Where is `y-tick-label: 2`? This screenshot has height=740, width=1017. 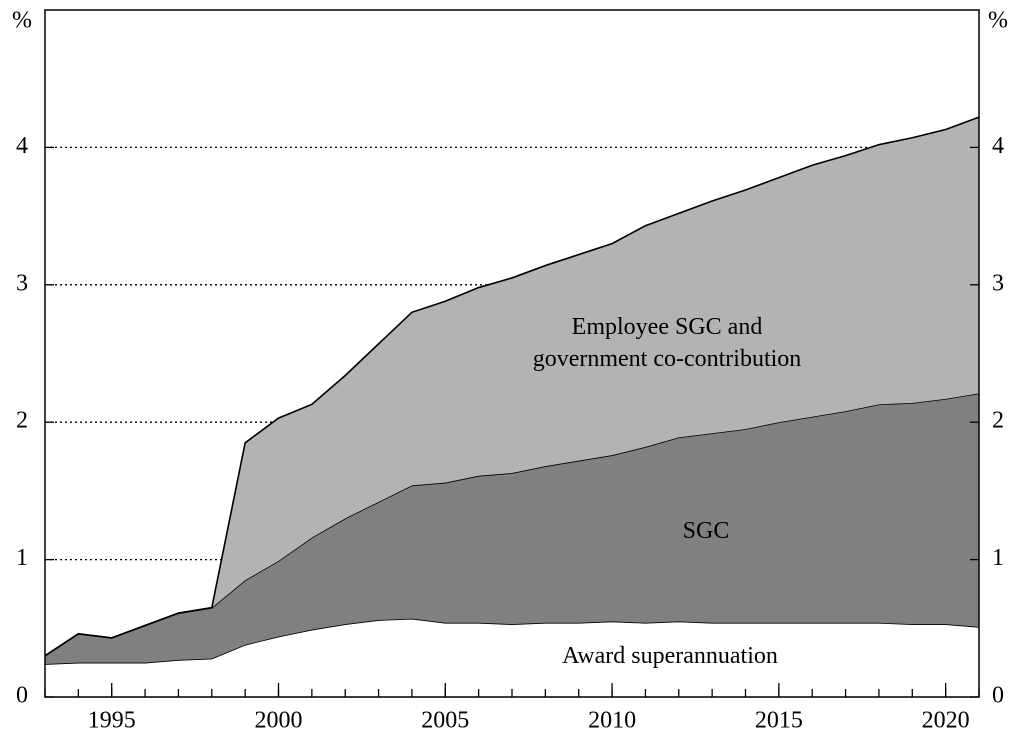
y-tick-label: 2 is located at coordinates (22, 421).